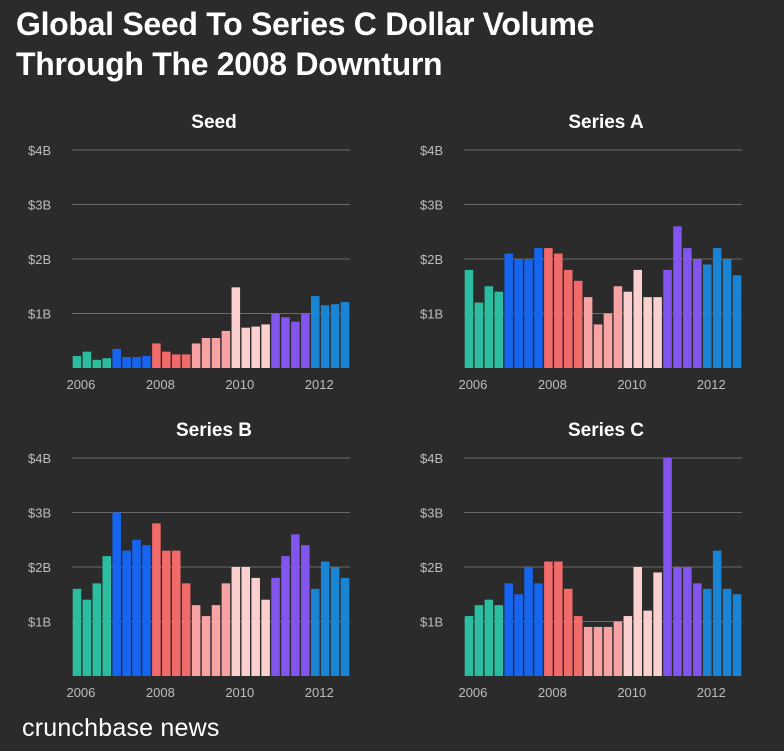 This screenshot has width=784, height=751. Describe the element at coordinates (325, 618) in the screenshot. I see `series-b-bar-2012-q2` at that location.